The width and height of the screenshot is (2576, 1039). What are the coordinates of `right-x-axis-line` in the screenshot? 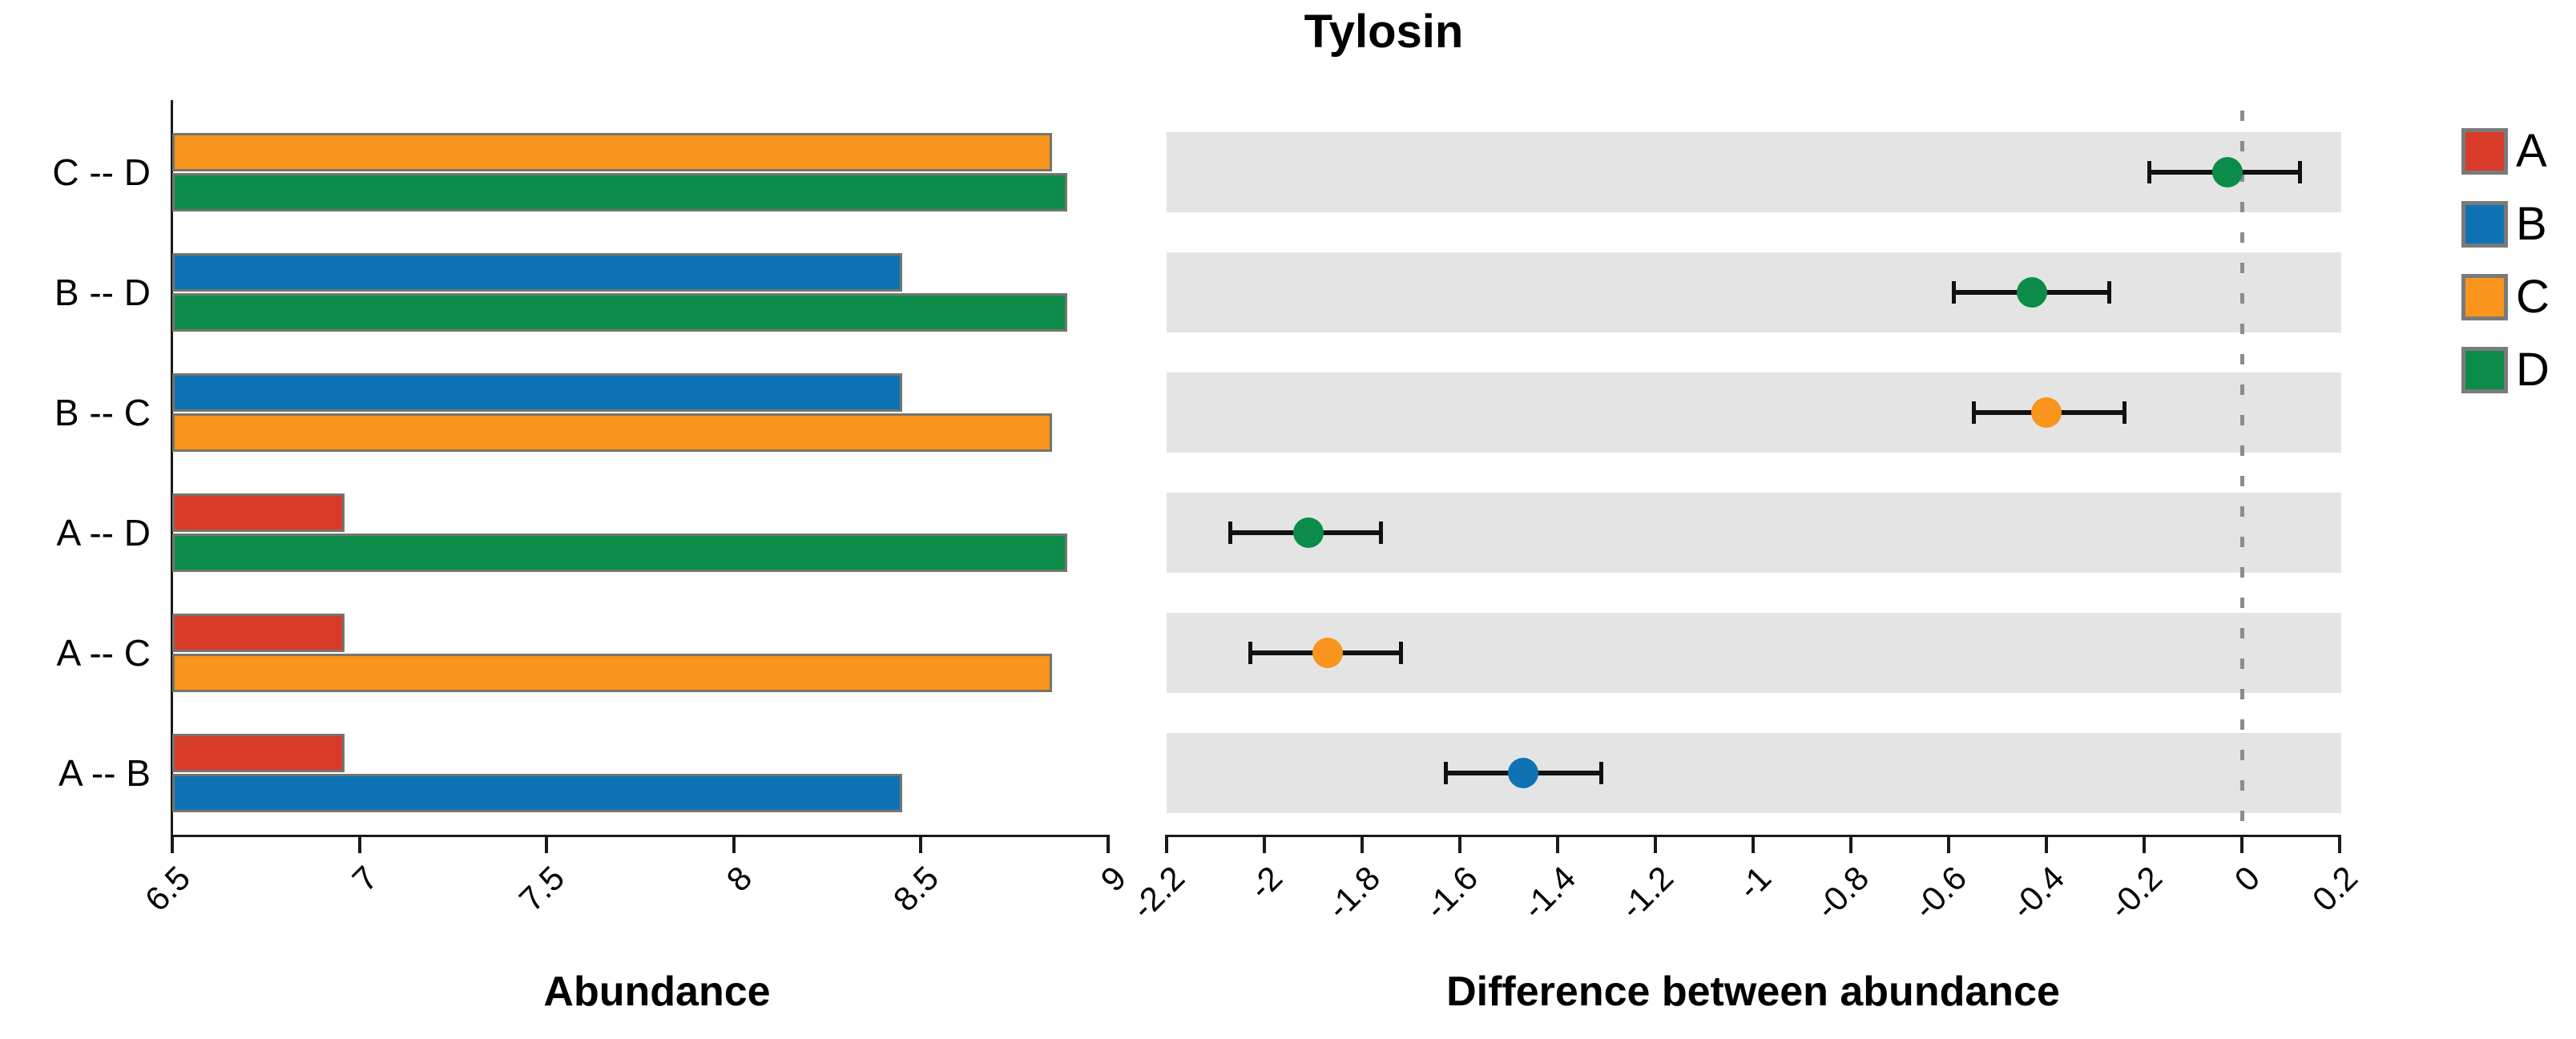 It's located at (1753, 836).